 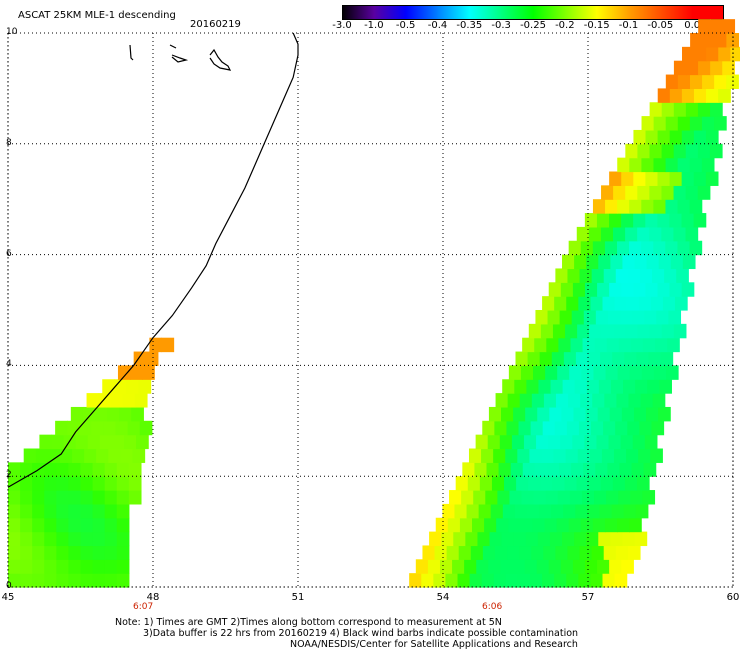 I want to click on island, so click(x=131, y=52).